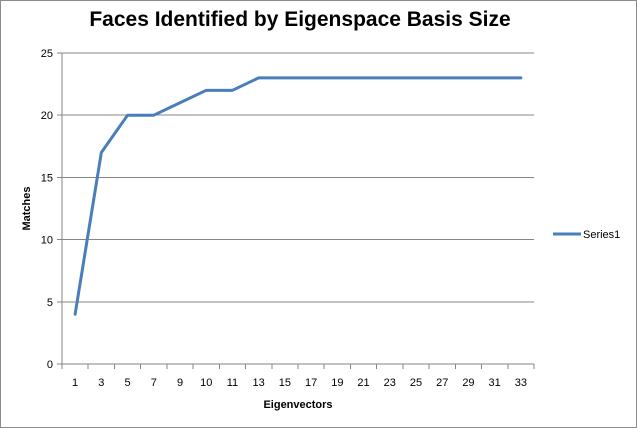  I want to click on x-tick-label: 5, so click(127, 383).